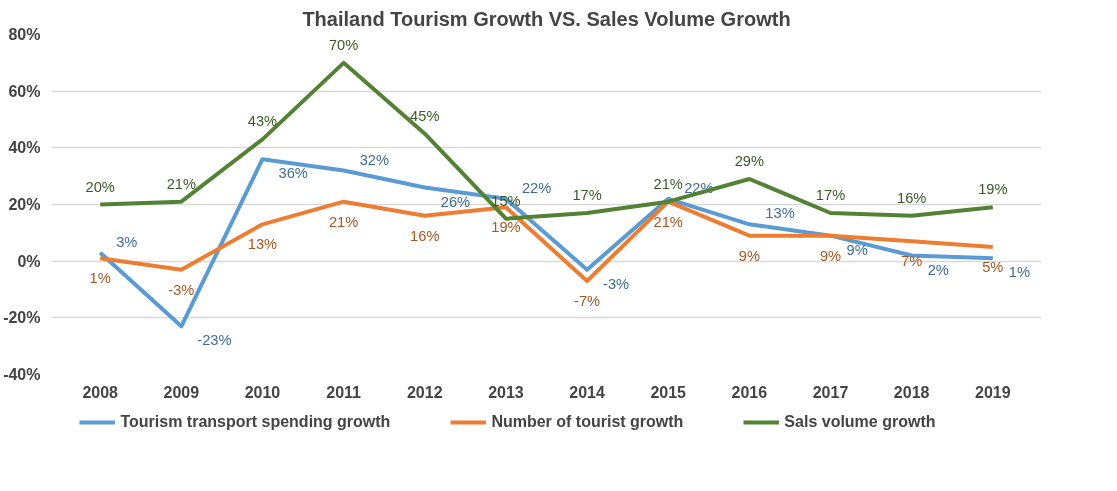 This screenshot has height=491, width=1117. I want to click on x-tick-label: 2018, so click(911, 392).